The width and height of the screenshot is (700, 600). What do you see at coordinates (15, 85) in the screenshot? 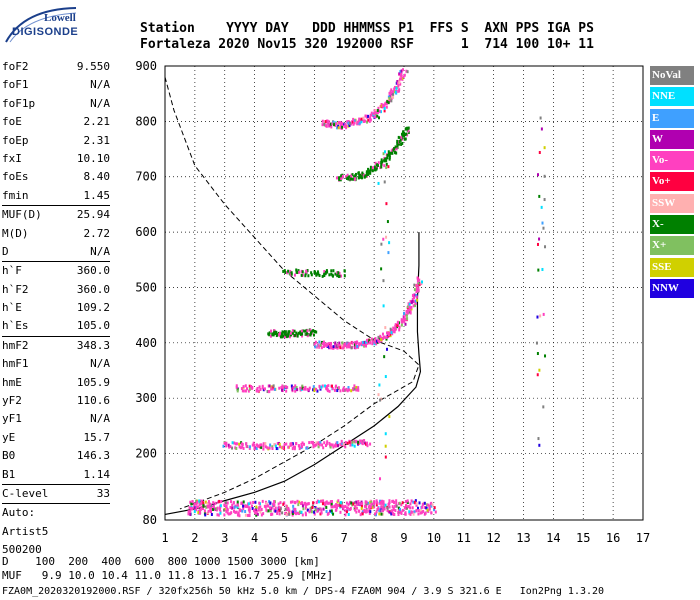
I see `param-key: foF1` at bounding box center [15, 85].